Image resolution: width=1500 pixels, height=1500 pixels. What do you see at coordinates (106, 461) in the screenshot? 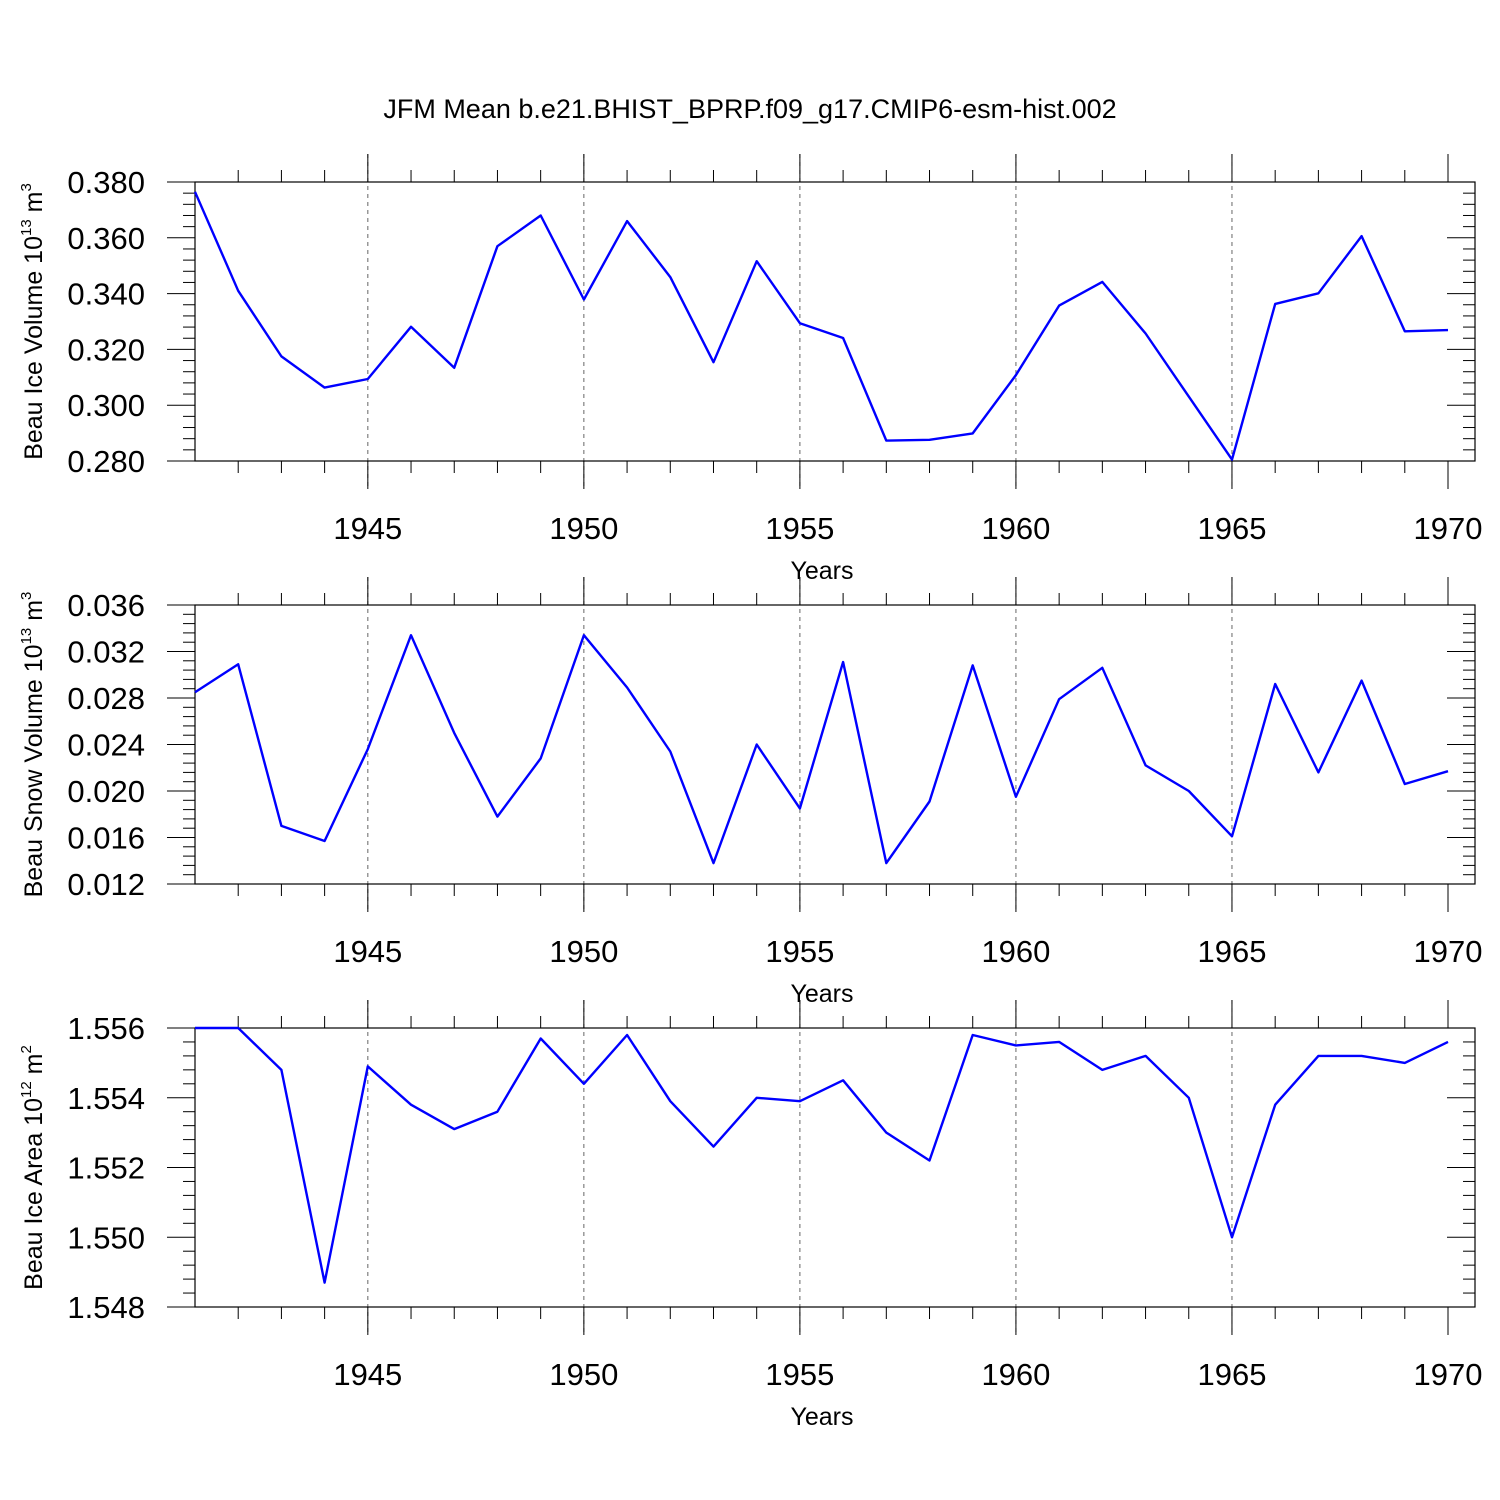
I see `y-tick-label: 0.280` at bounding box center [106, 461].